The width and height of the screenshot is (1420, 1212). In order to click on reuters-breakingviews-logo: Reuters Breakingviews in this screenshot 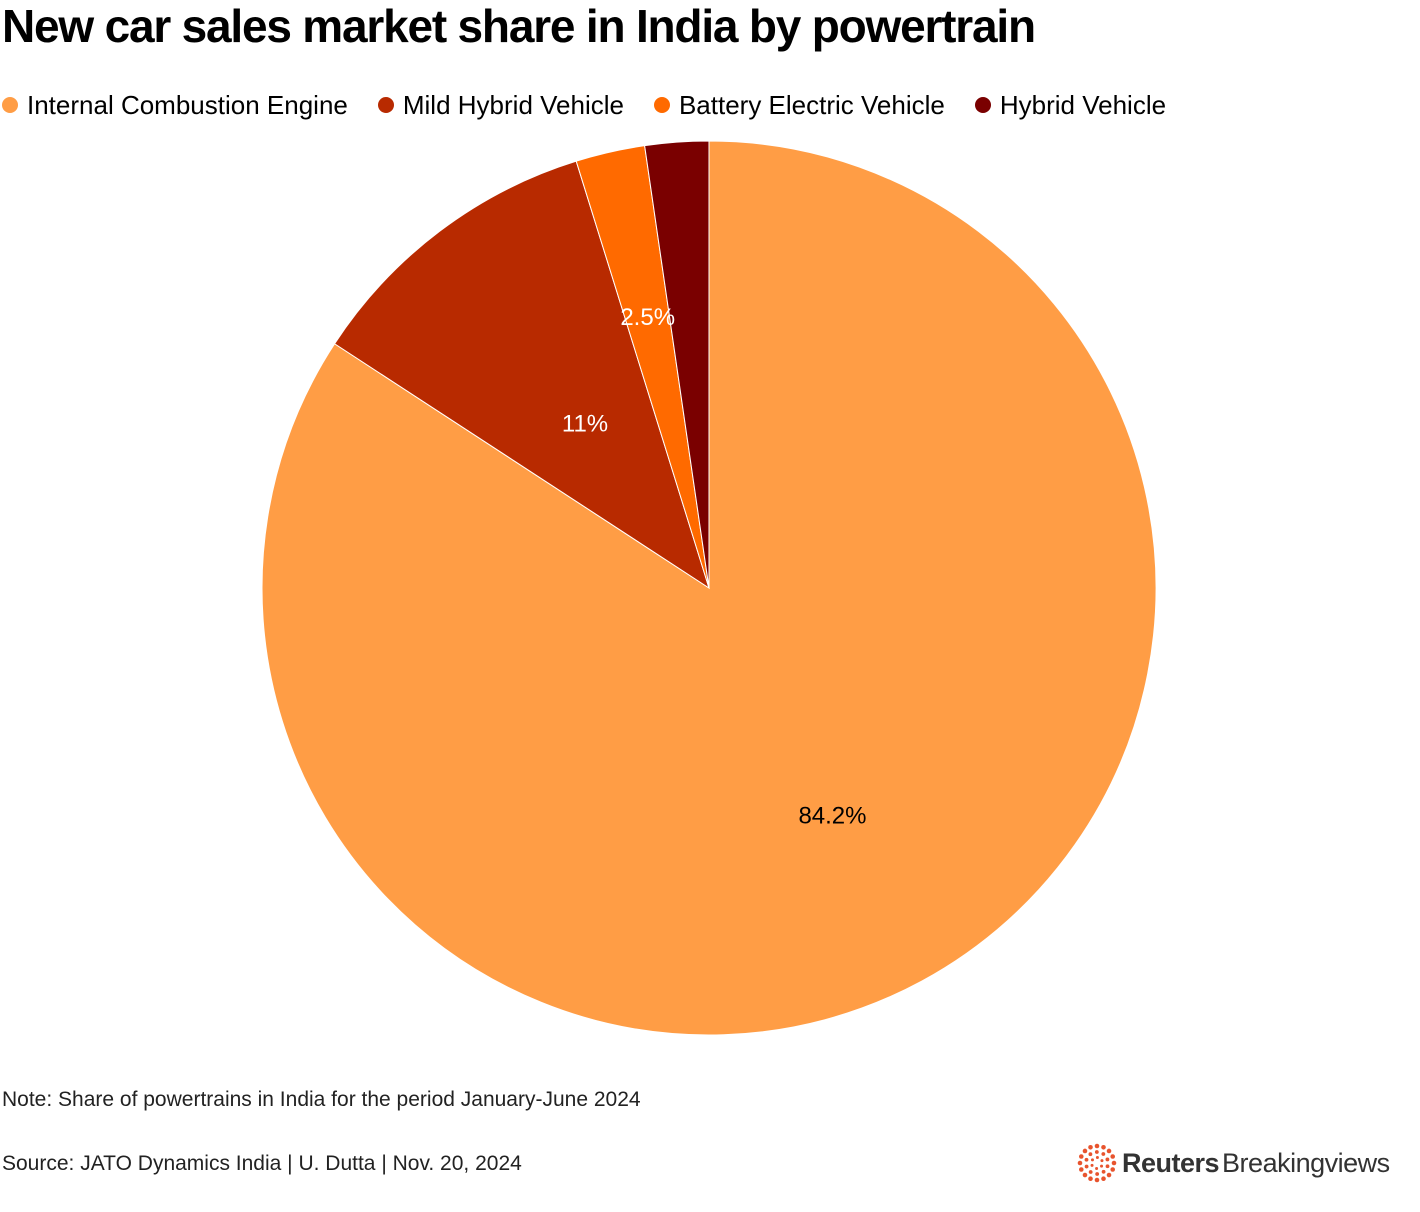, I will do `click(1233, 1163)`.